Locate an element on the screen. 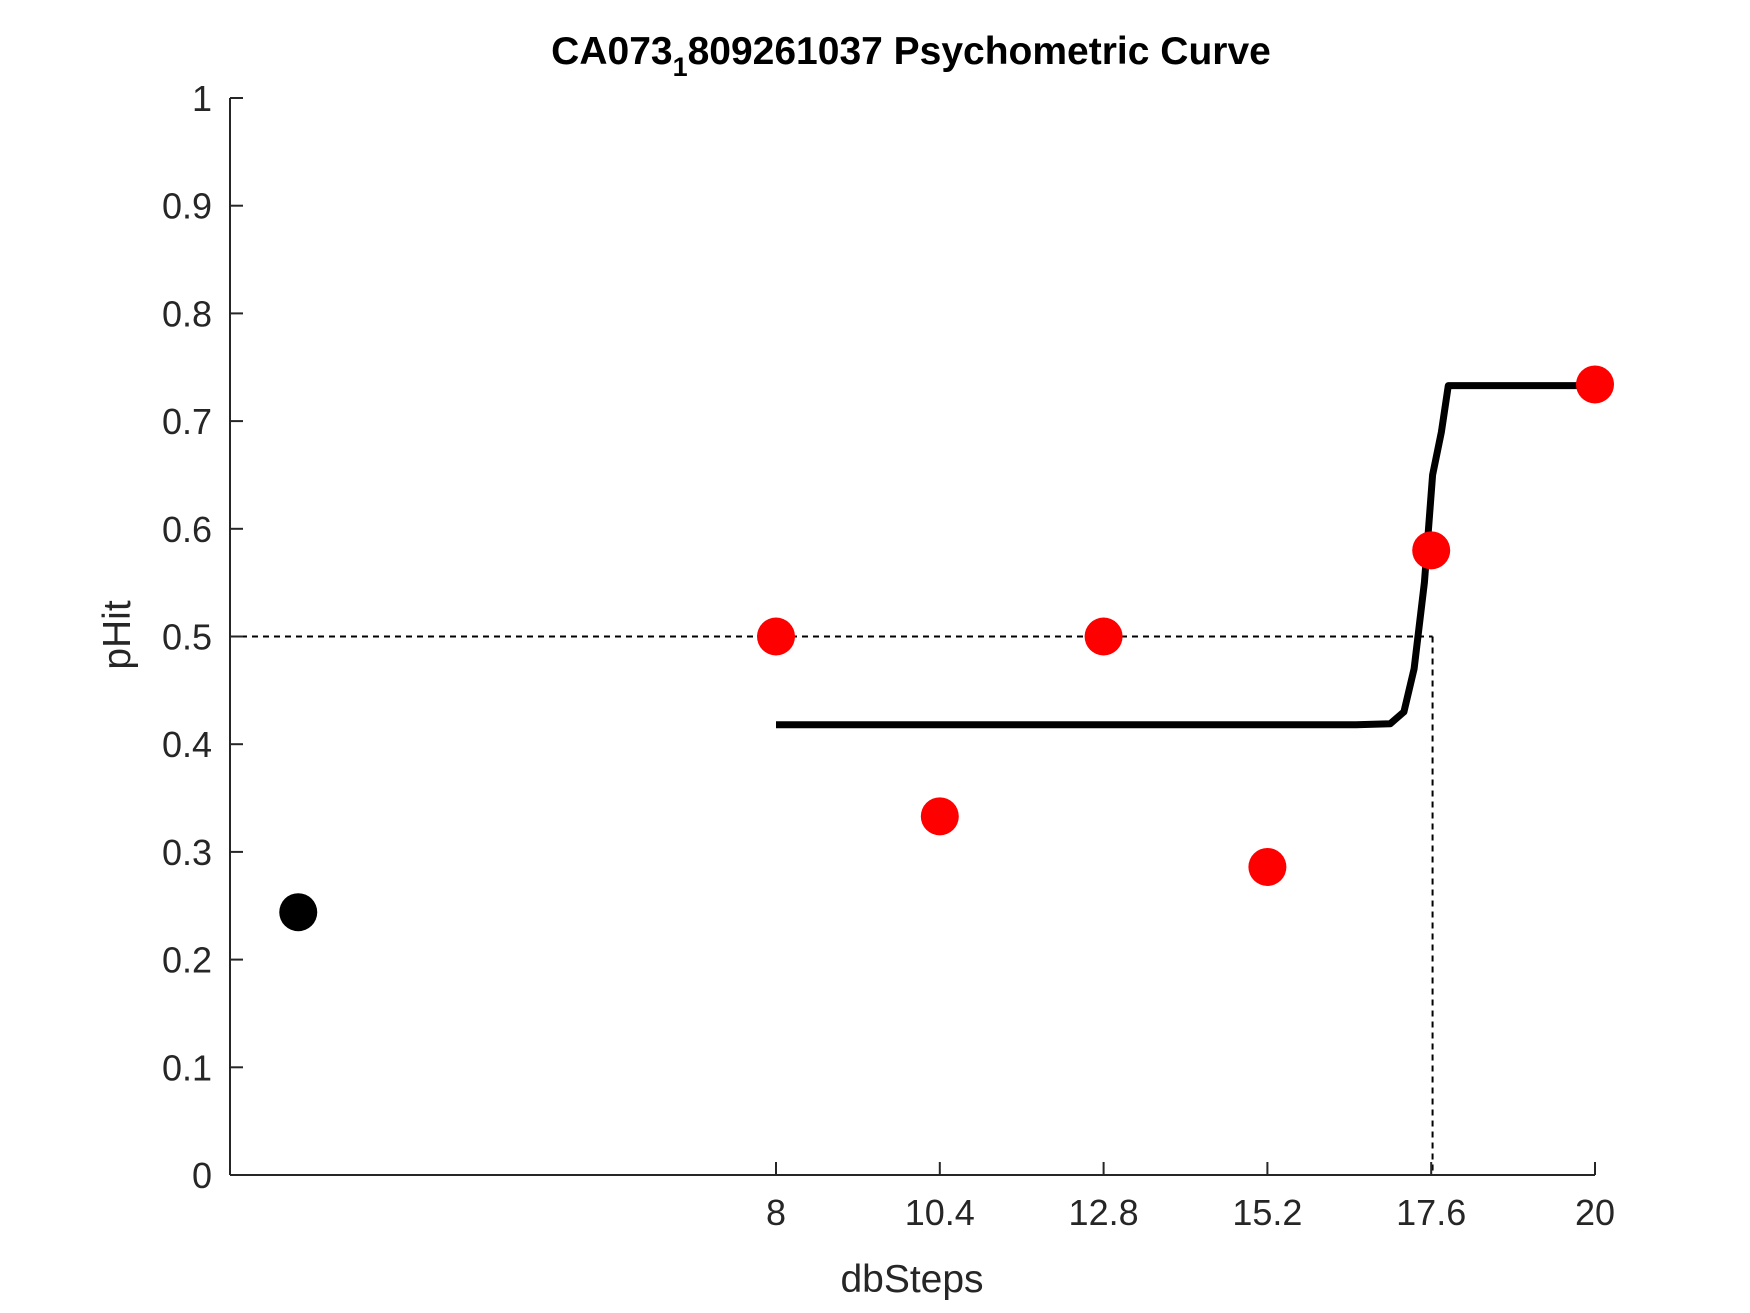 This screenshot has height=1313, width=1750. y-tick-label: 0.7 is located at coordinates (187, 421).